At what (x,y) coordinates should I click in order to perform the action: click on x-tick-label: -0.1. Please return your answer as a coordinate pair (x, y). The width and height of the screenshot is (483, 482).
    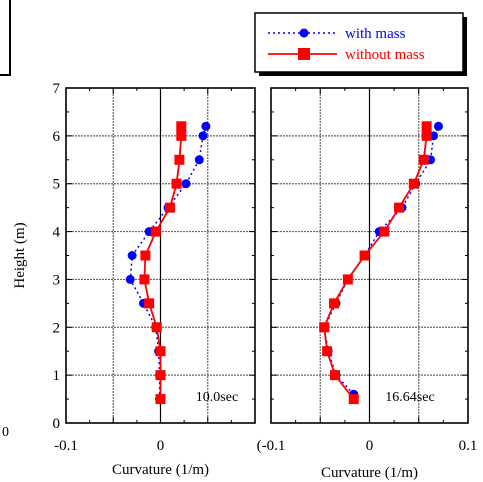
    Looking at the image, I should click on (66, 446).